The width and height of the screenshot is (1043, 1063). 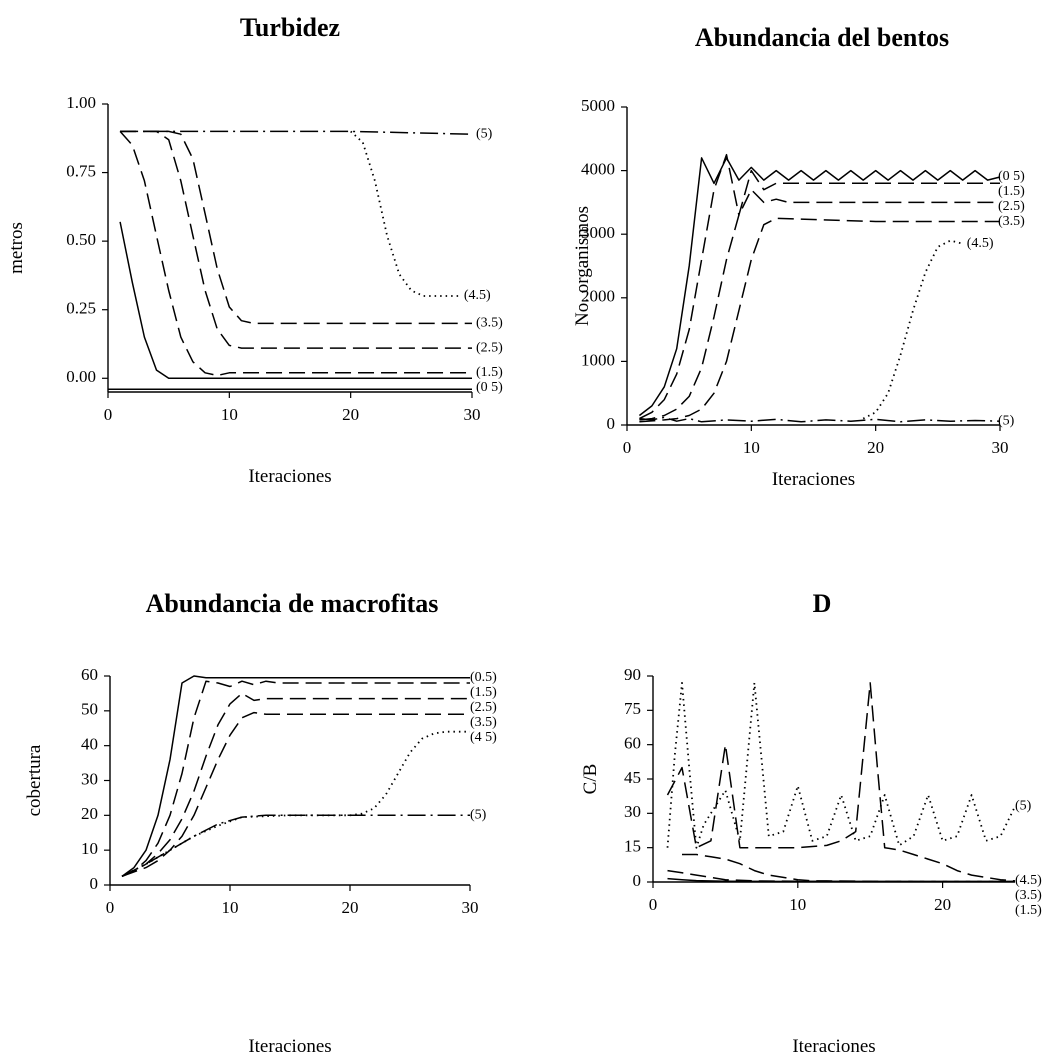 What do you see at coordinates (483, 677) in the screenshot?
I see `series-label: (0.5)` at bounding box center [483, 677].